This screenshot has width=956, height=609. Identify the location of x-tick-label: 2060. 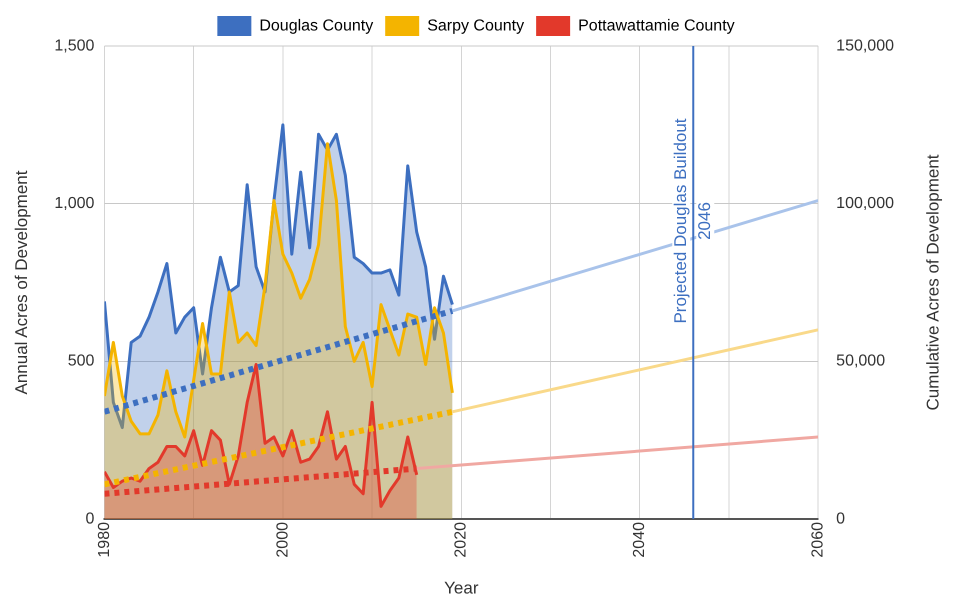
(818, 540).